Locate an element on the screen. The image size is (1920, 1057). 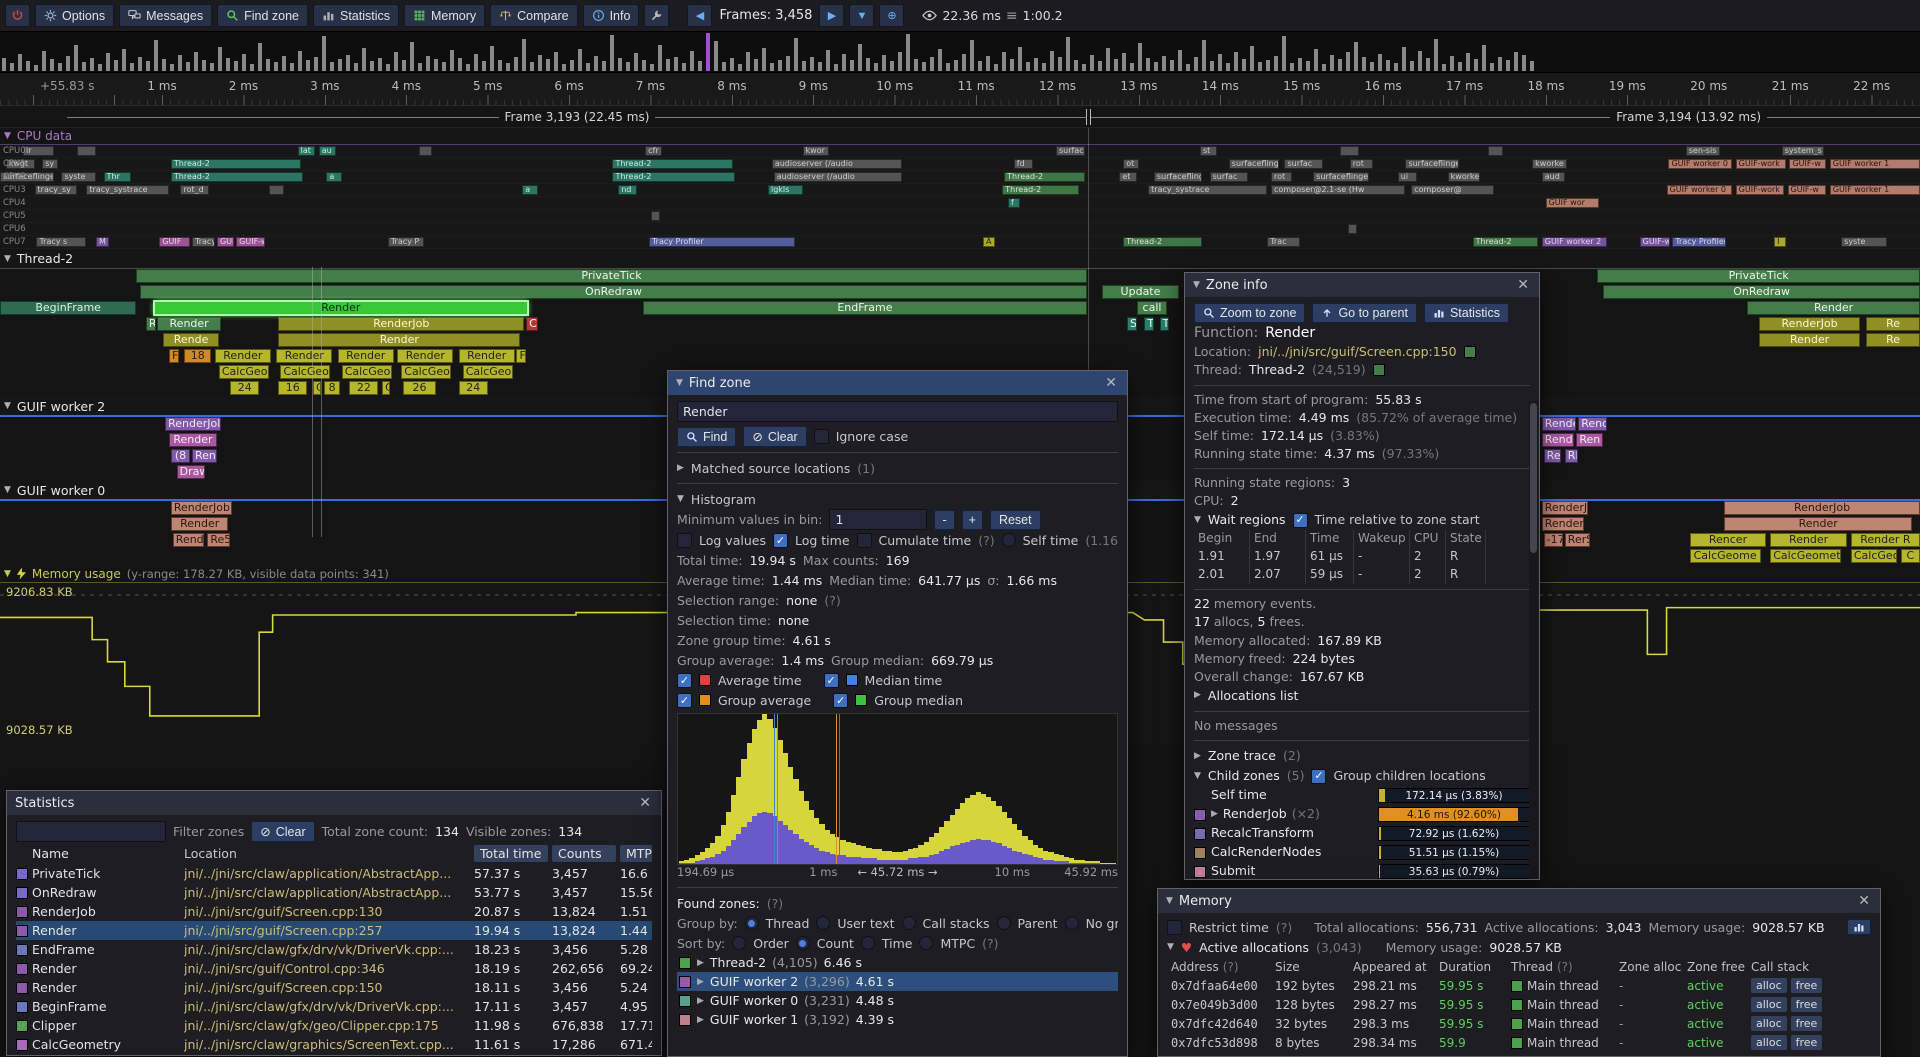
find-zone-button: Find zone is located at coordinates (262, 15).